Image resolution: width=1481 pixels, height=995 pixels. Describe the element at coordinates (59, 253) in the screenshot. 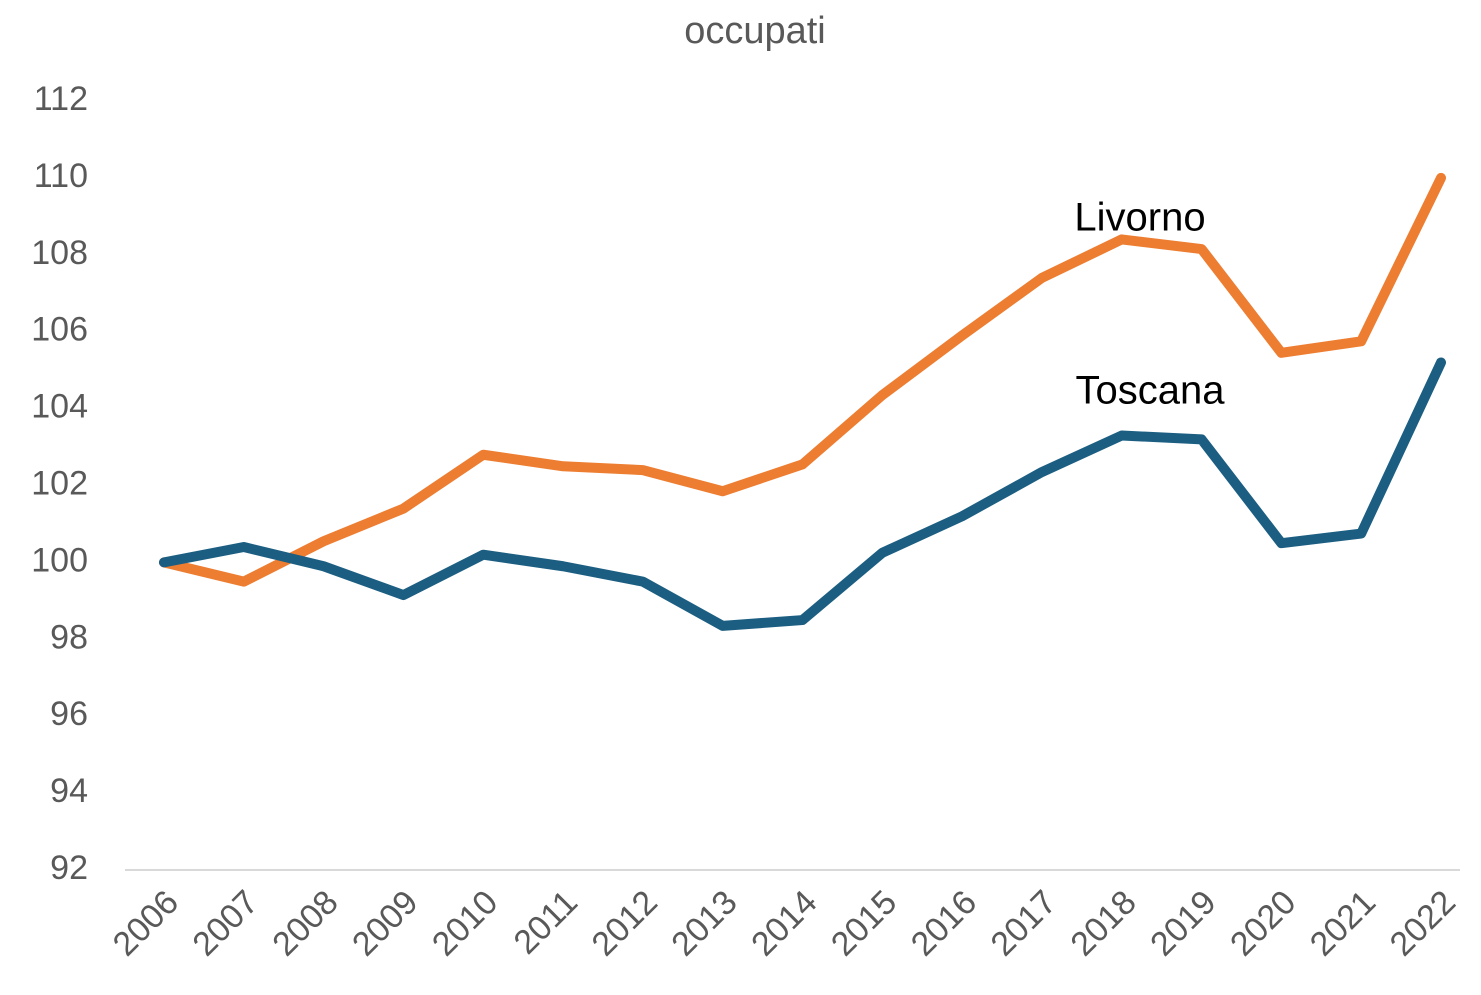

I see `y-tick-label: 108` at that location.